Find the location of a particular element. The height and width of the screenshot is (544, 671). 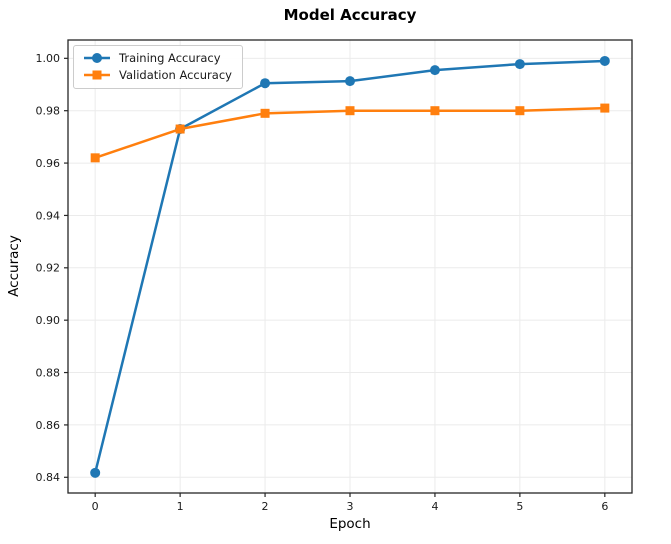

y-tick-label: 0.98 is located at coordinates (48, 111).